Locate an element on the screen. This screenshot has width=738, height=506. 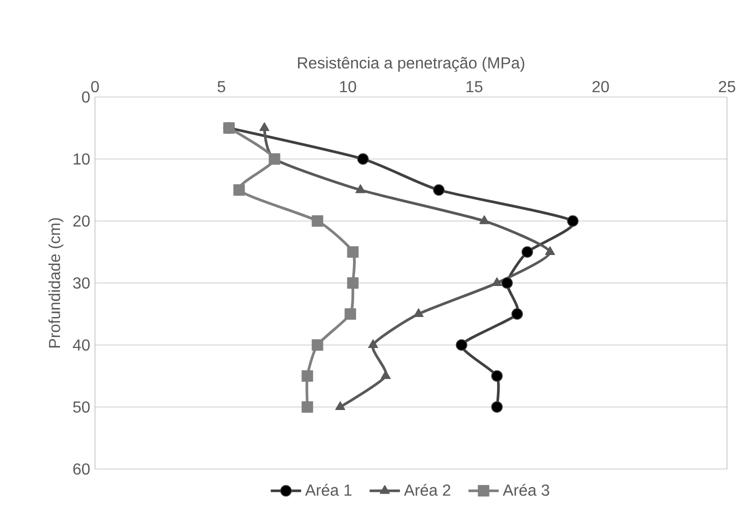
y-tick-label: 60 is located at coordinates (81, 469).